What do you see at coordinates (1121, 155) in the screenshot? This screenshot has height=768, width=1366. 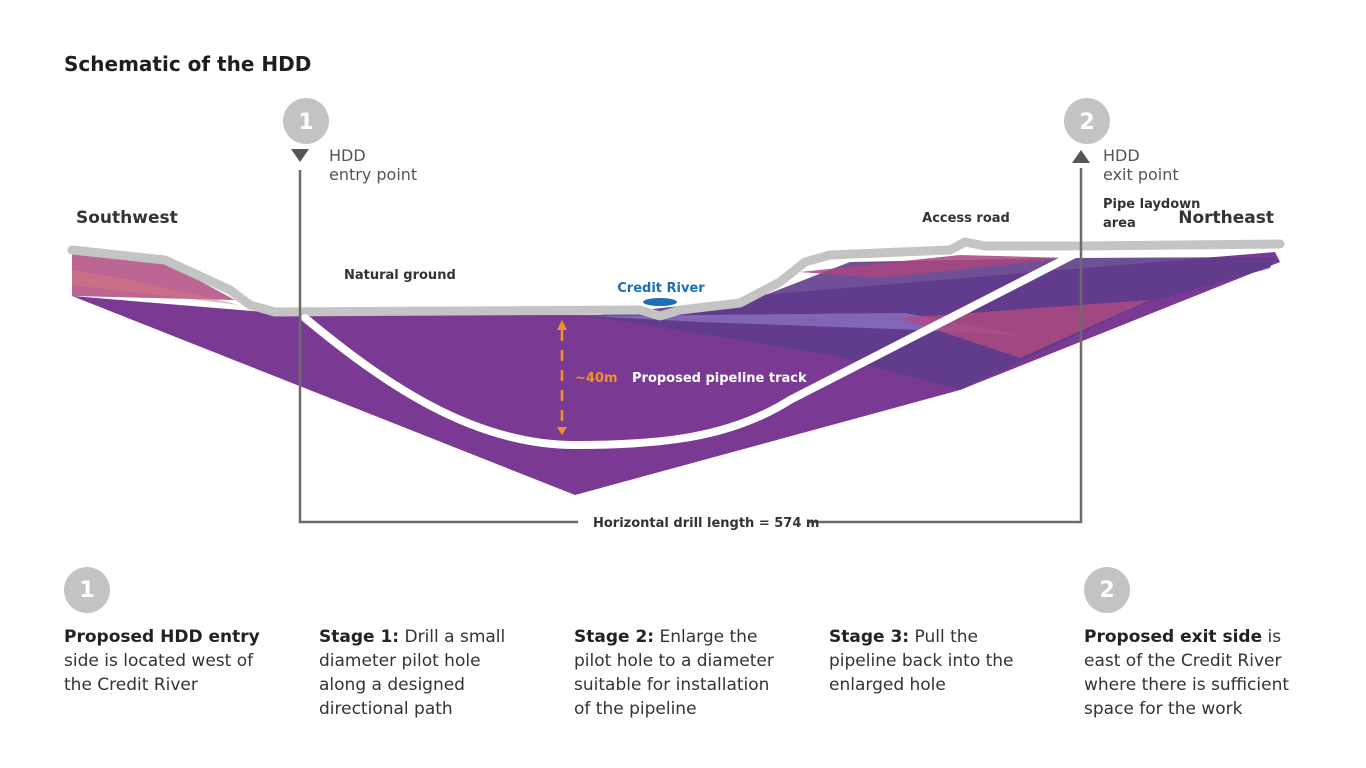 I see `exit-label-line1: HDD` at bounding box center [1121, 155].